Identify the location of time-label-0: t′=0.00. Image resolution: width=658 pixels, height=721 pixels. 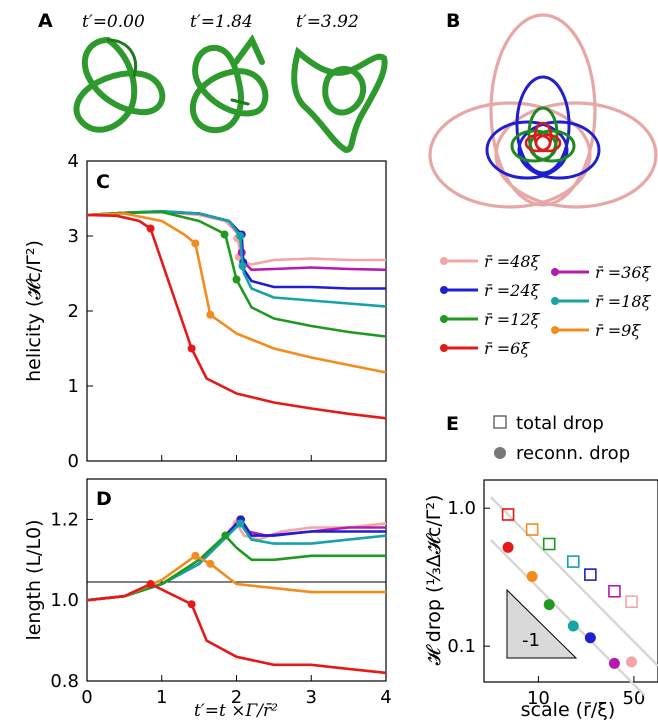
(113, 22).